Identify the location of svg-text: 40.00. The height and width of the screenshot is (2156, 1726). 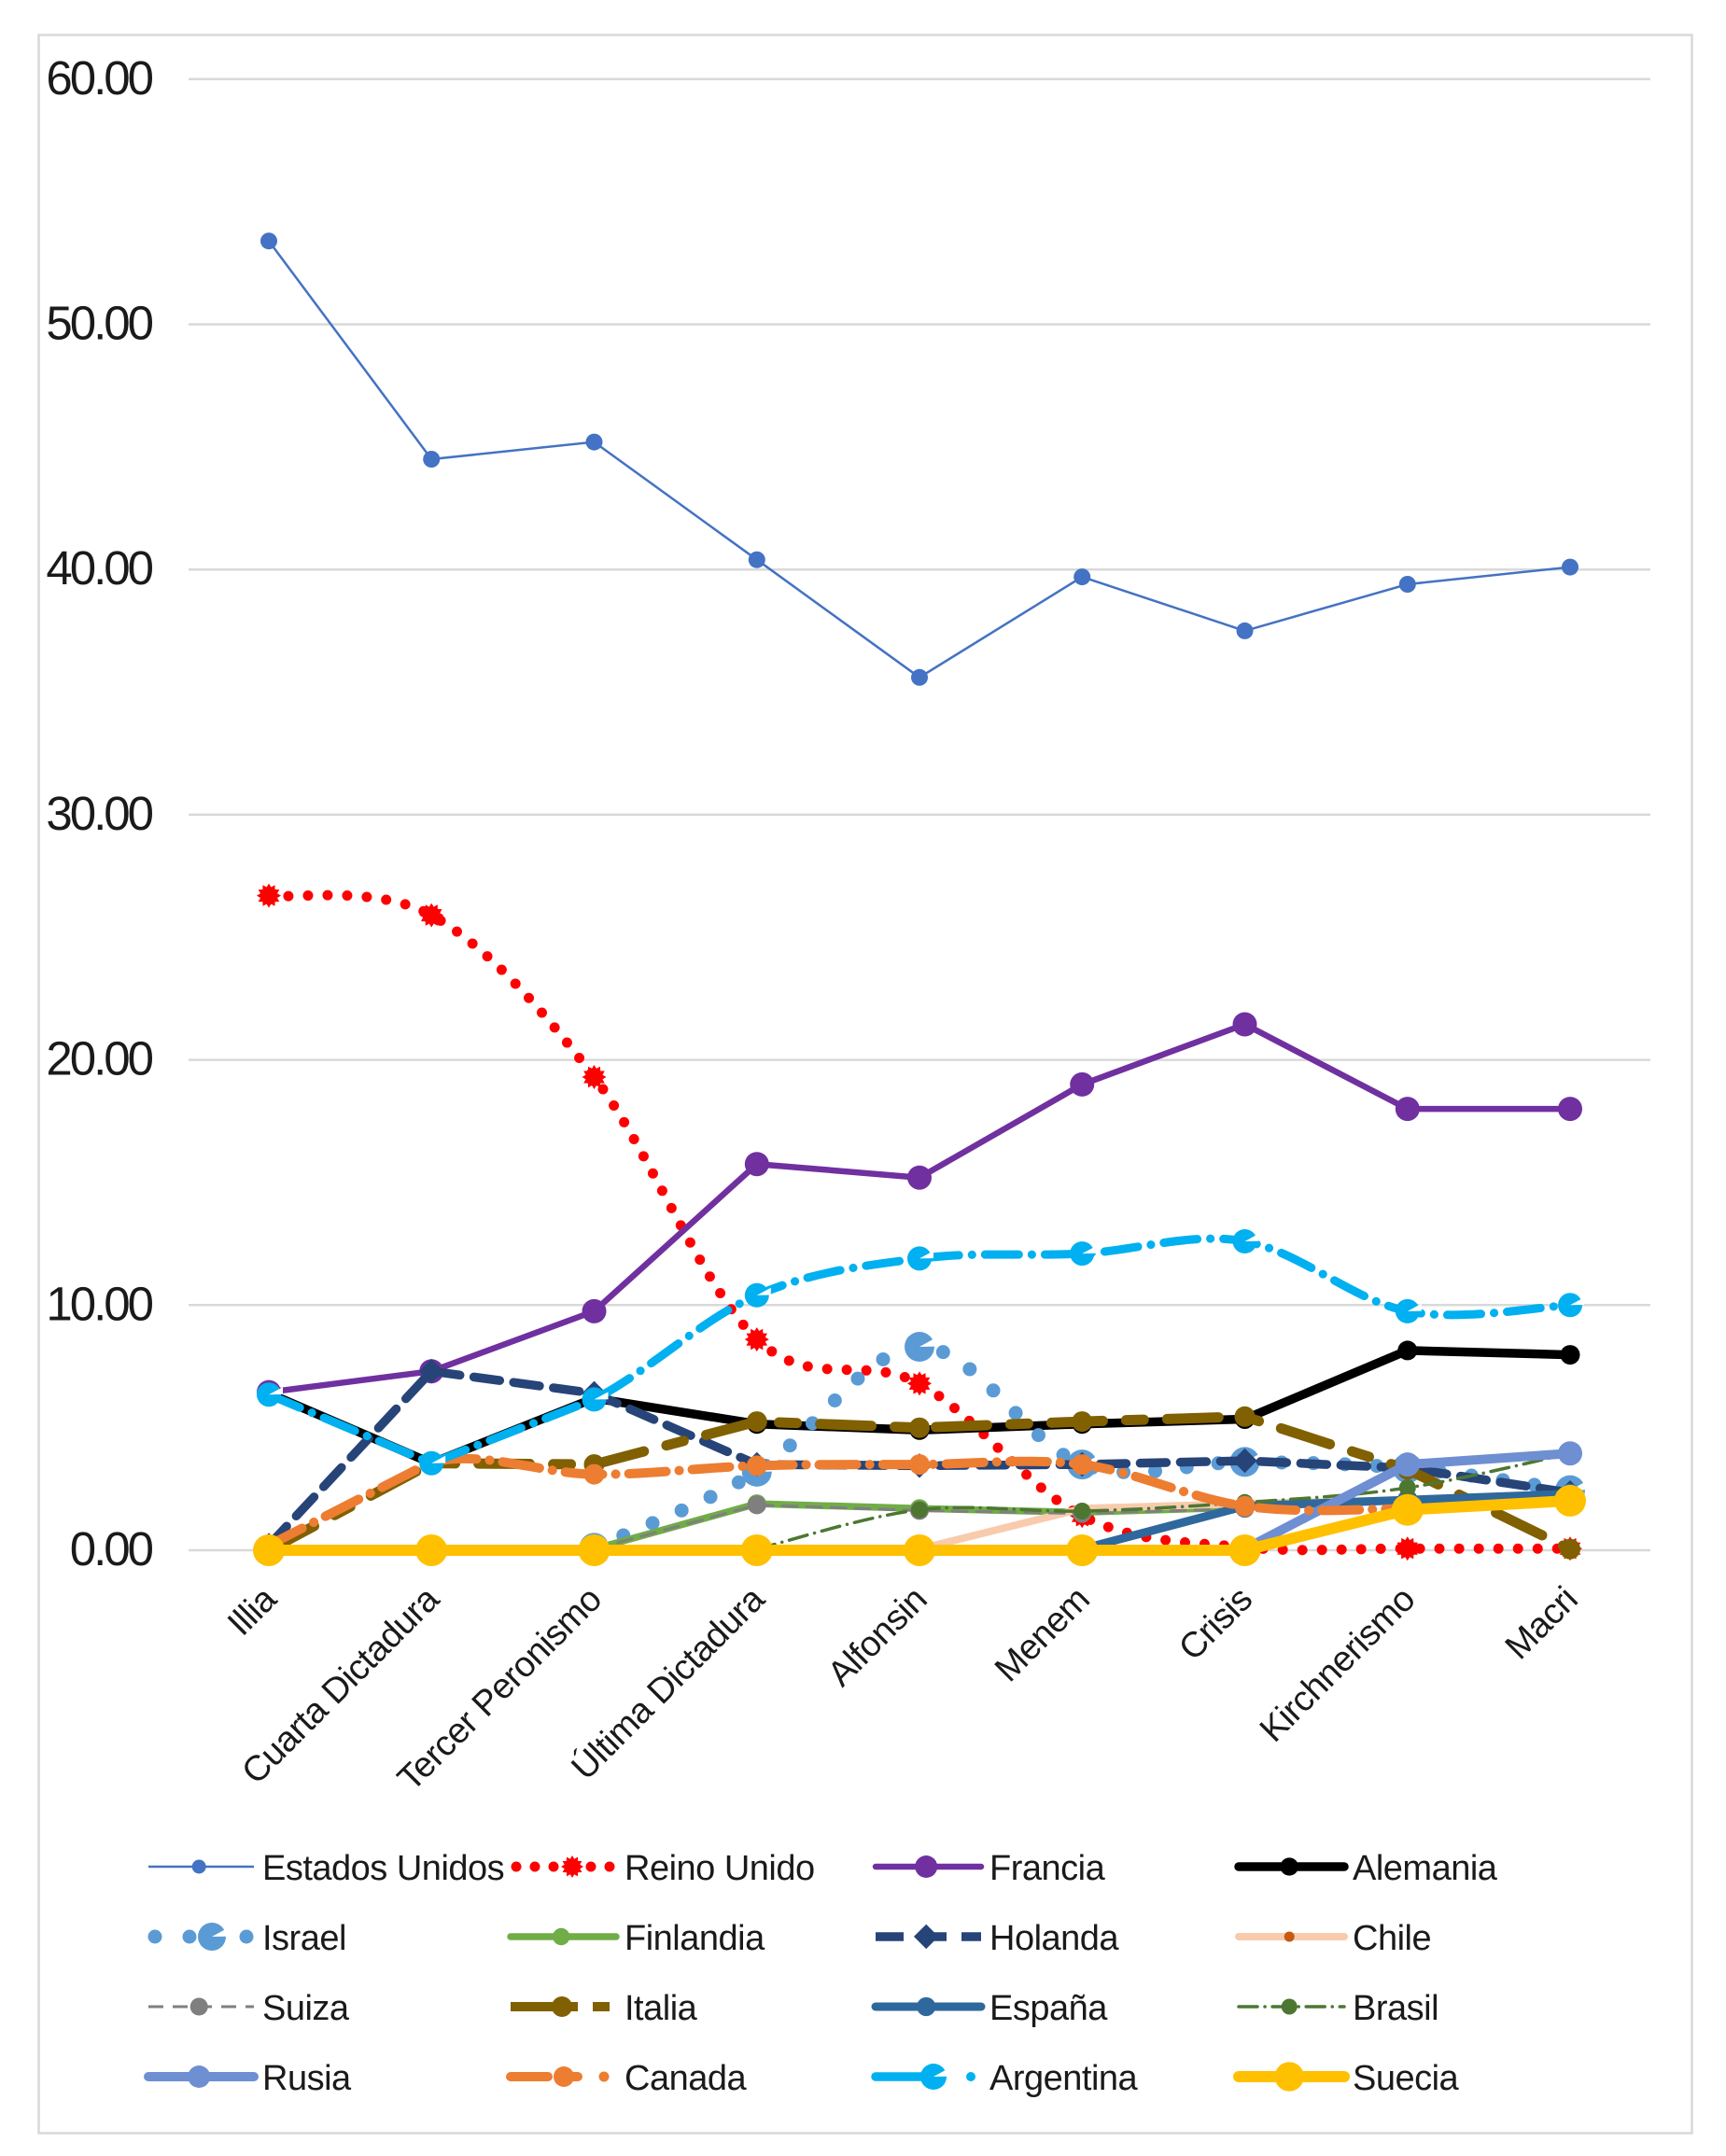
(99, 568).